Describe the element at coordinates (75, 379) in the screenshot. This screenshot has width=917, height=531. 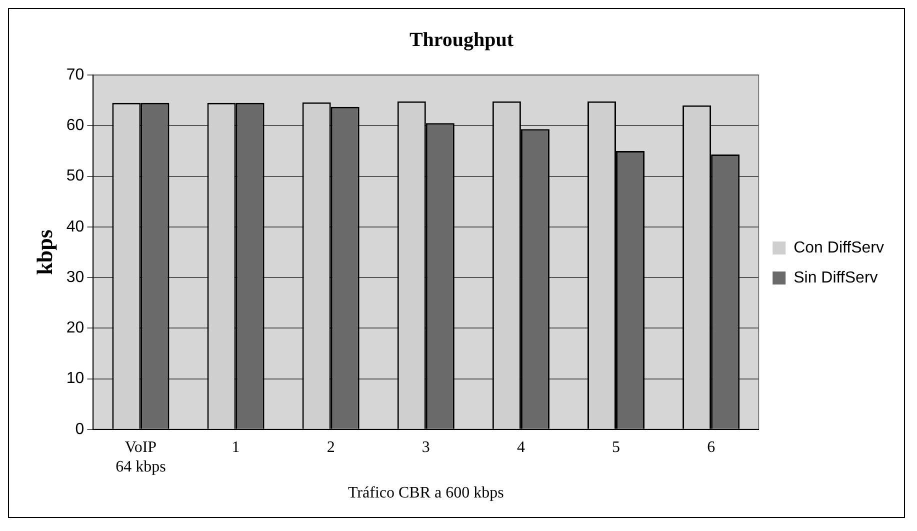
I see `y-tick-label: 10` at that location.